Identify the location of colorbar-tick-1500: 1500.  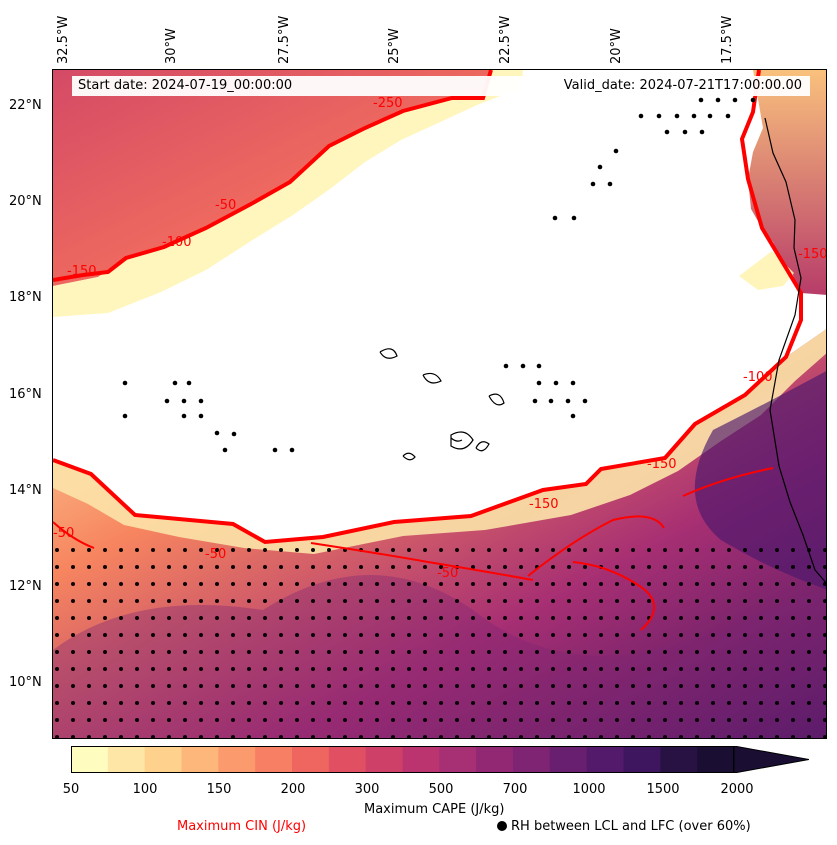
(663, 789).